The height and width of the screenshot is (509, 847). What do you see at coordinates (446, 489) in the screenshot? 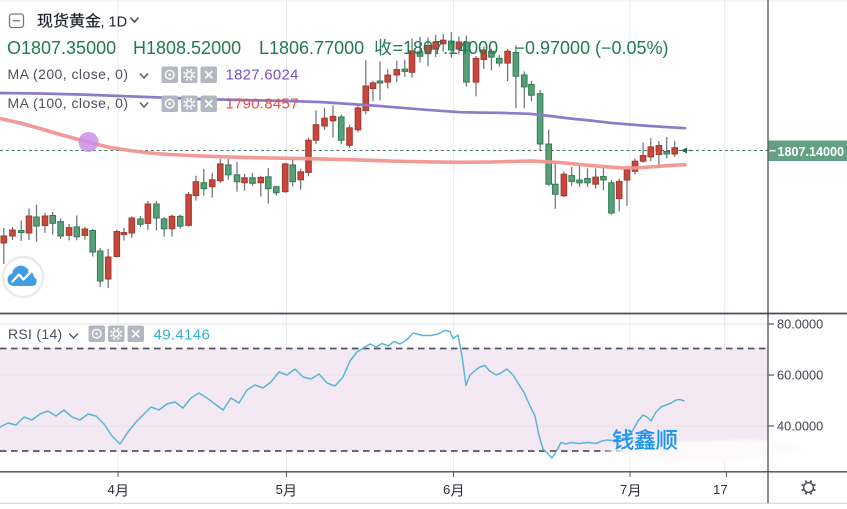
I see `svg-text: 6` at bounding box center [446, 489].